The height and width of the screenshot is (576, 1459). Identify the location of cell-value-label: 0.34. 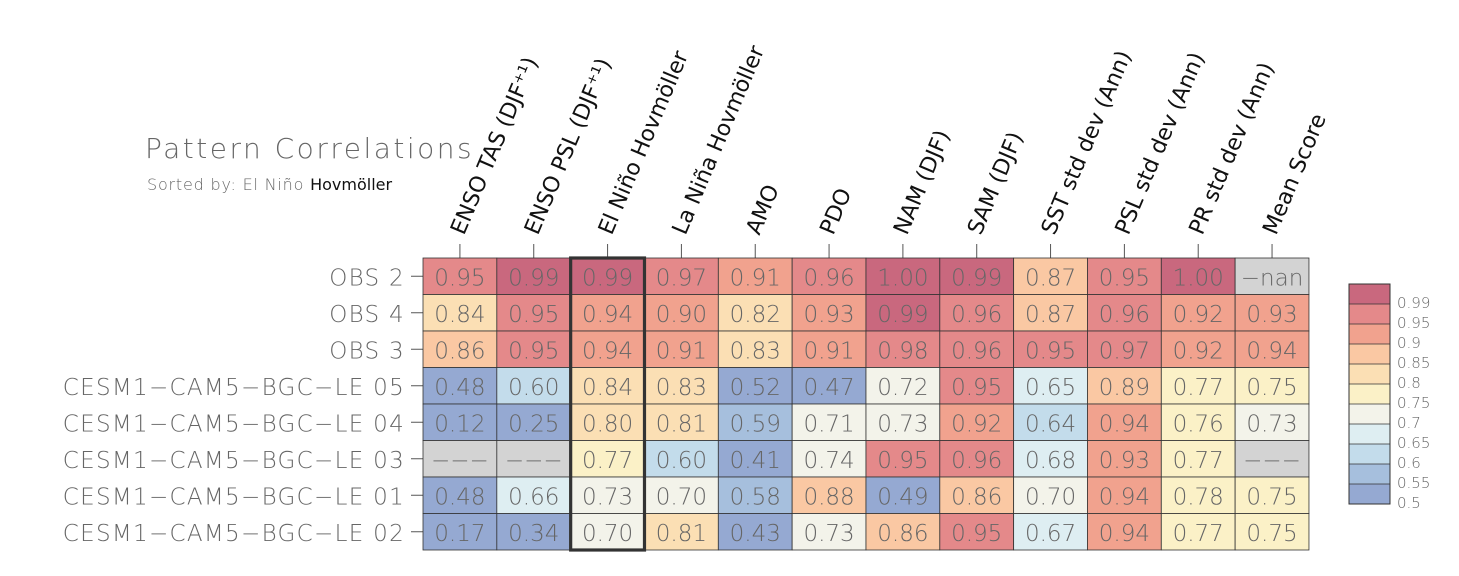
(533, 534).